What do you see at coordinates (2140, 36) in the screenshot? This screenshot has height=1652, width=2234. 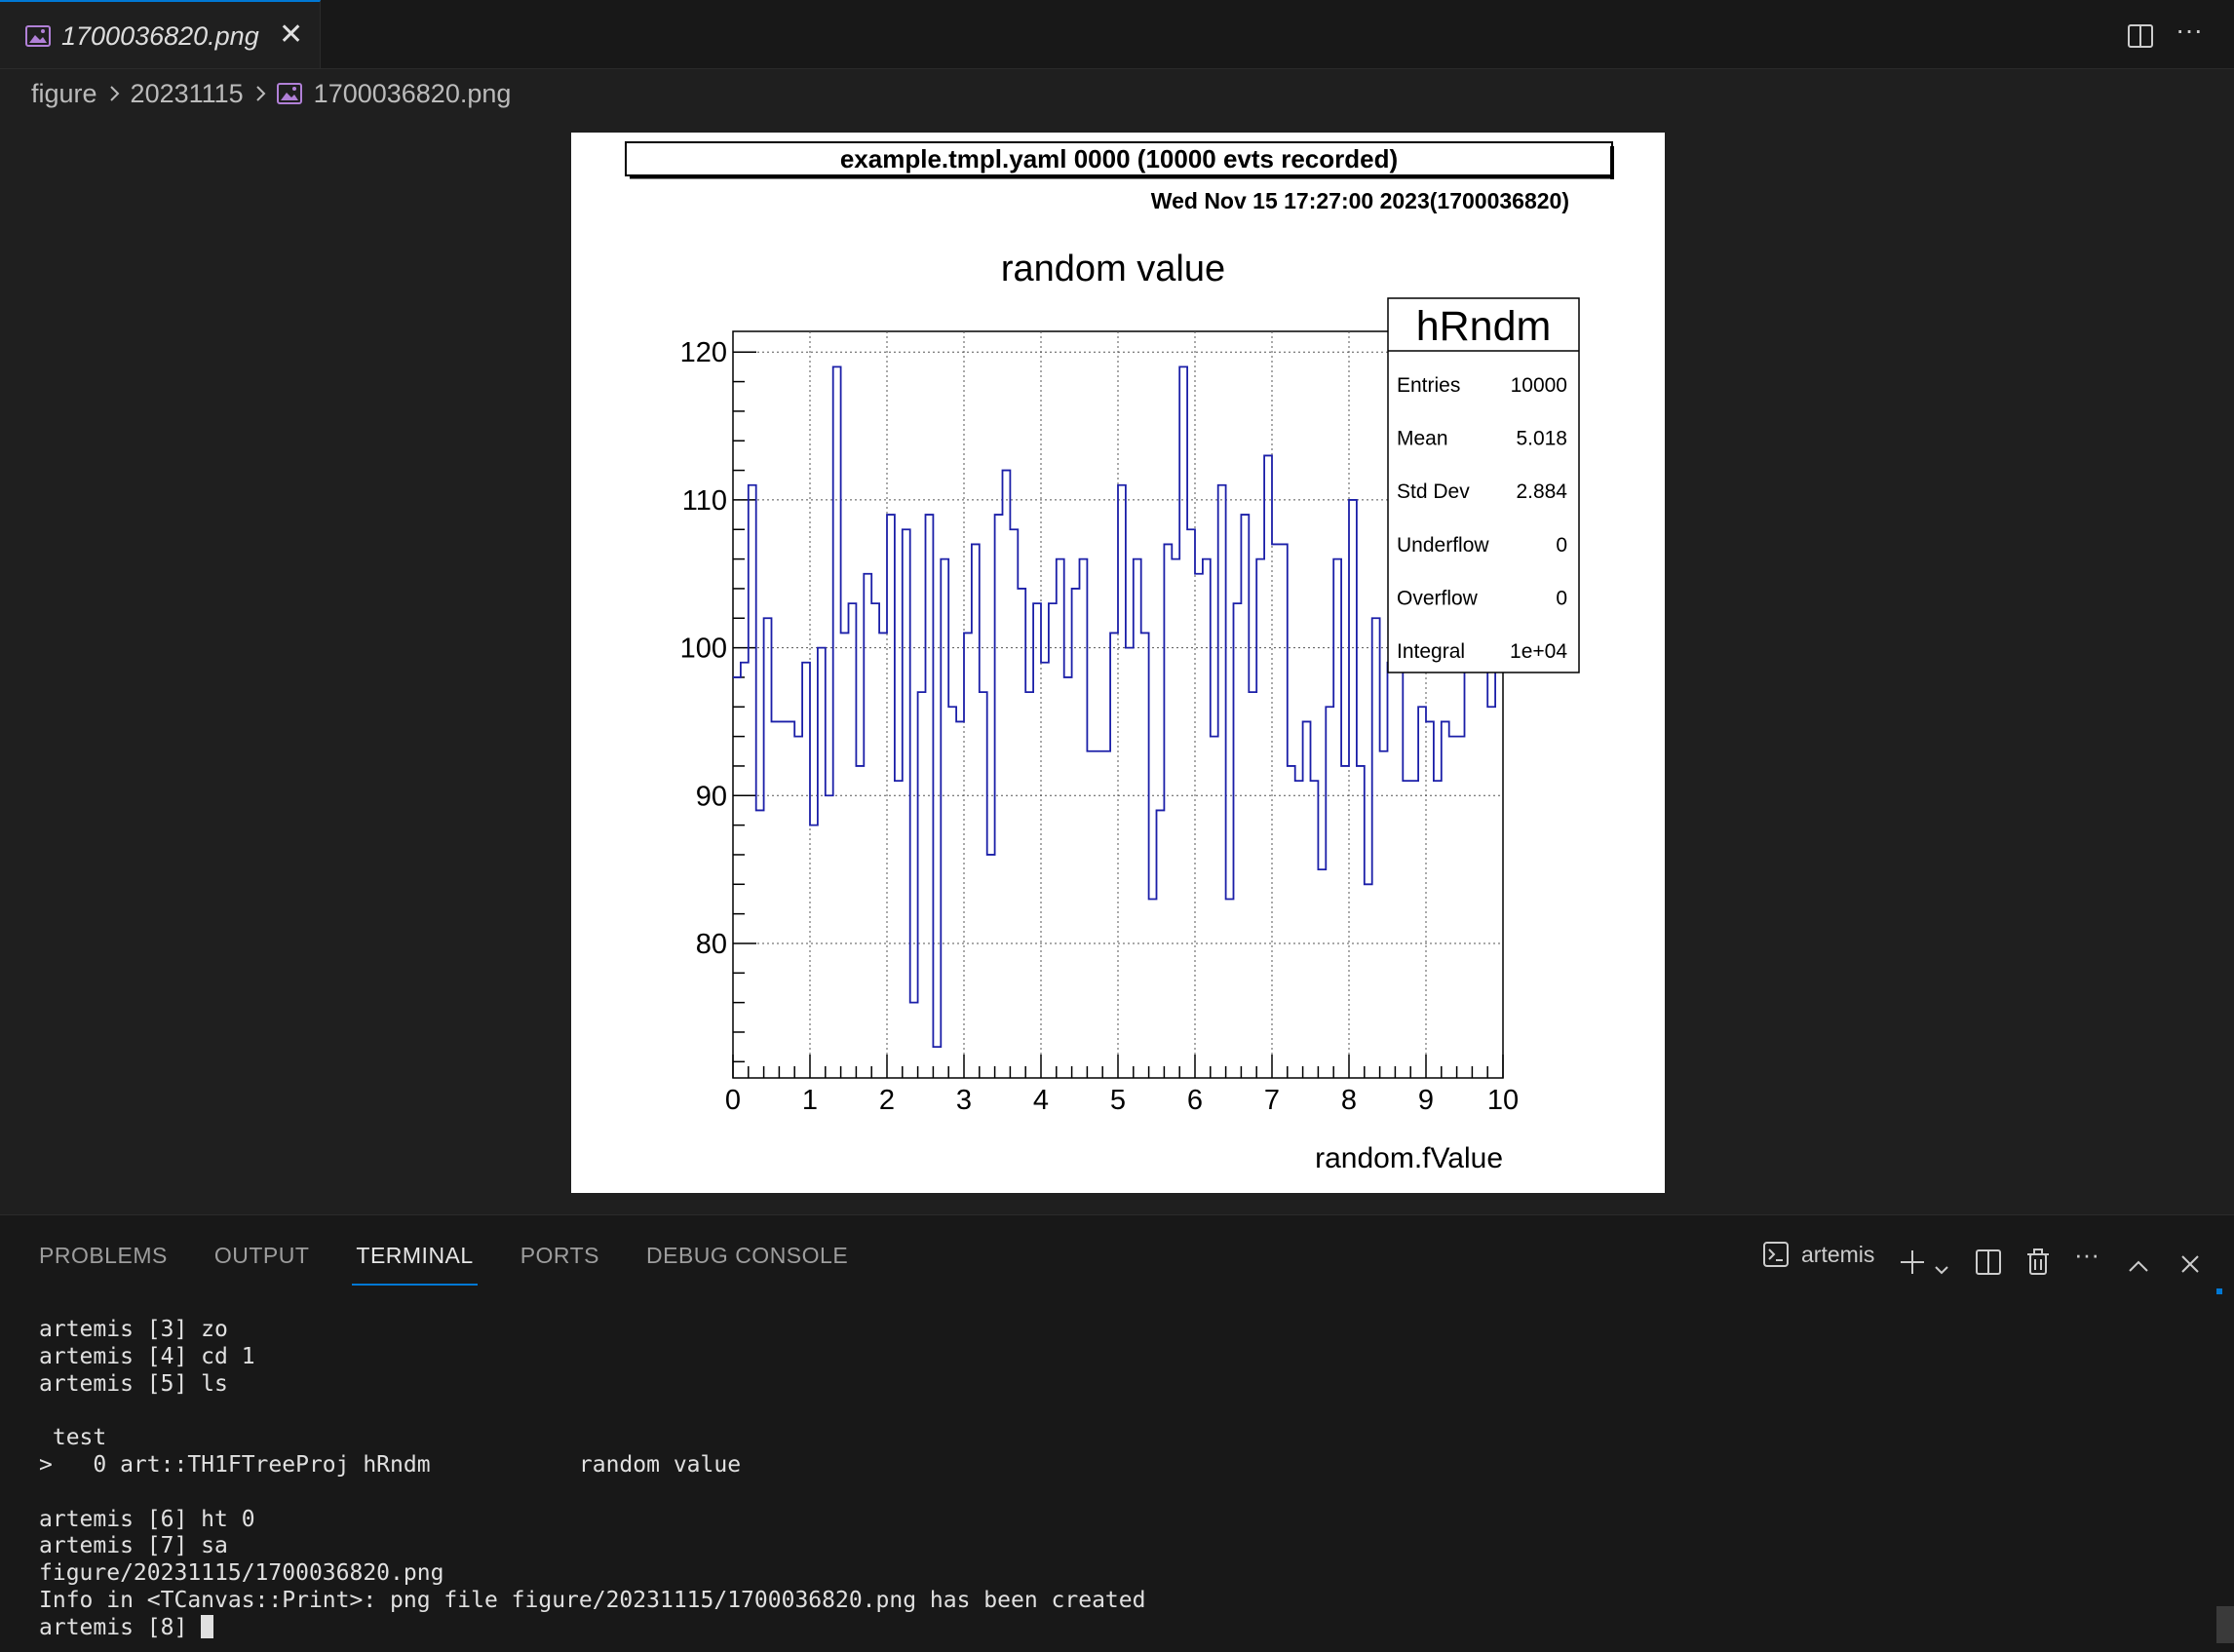 I see `split-editor-icon` at bounding box center [2140, 36].